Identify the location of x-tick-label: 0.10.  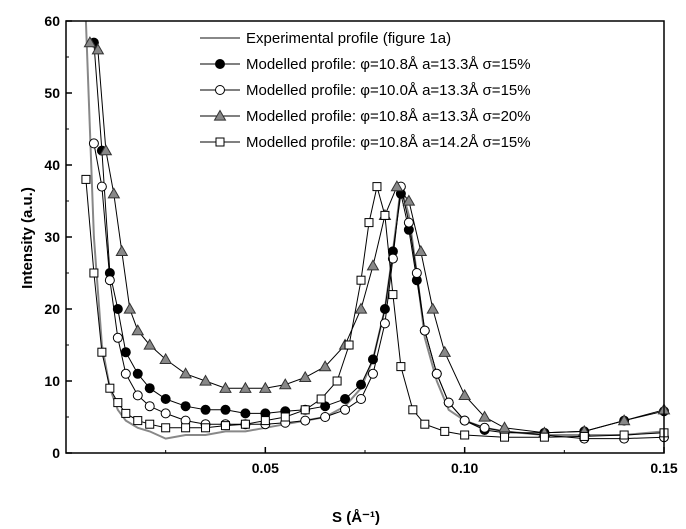
(464, 468).